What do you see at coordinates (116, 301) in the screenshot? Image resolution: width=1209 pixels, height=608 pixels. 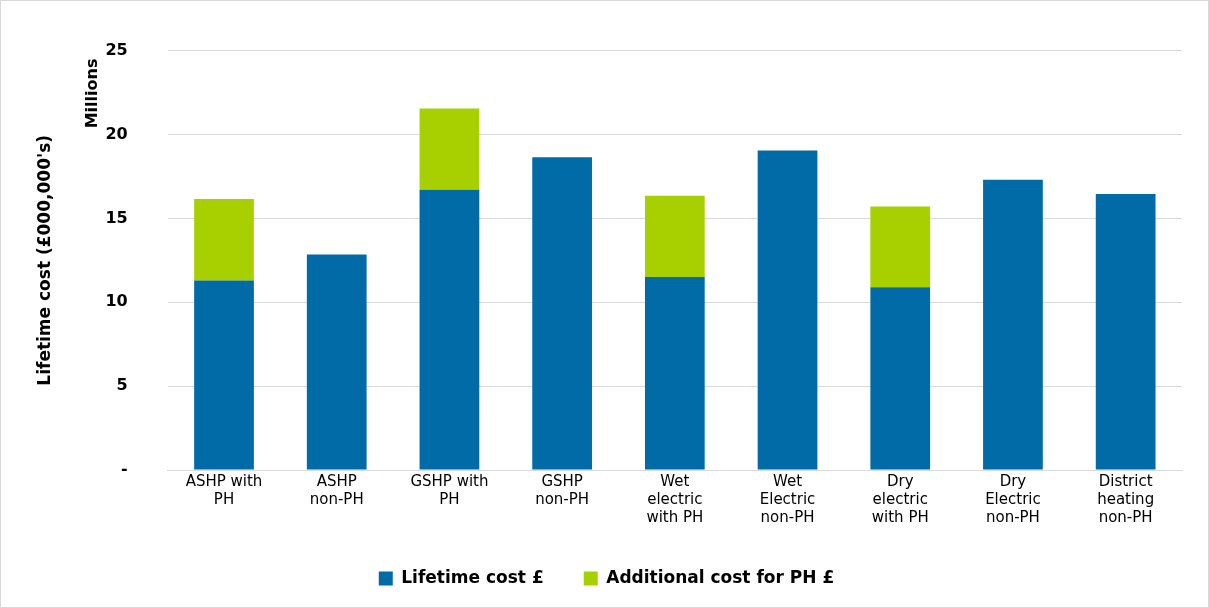 I see `y-tick-label: 10` at bounding box center [116, 301].